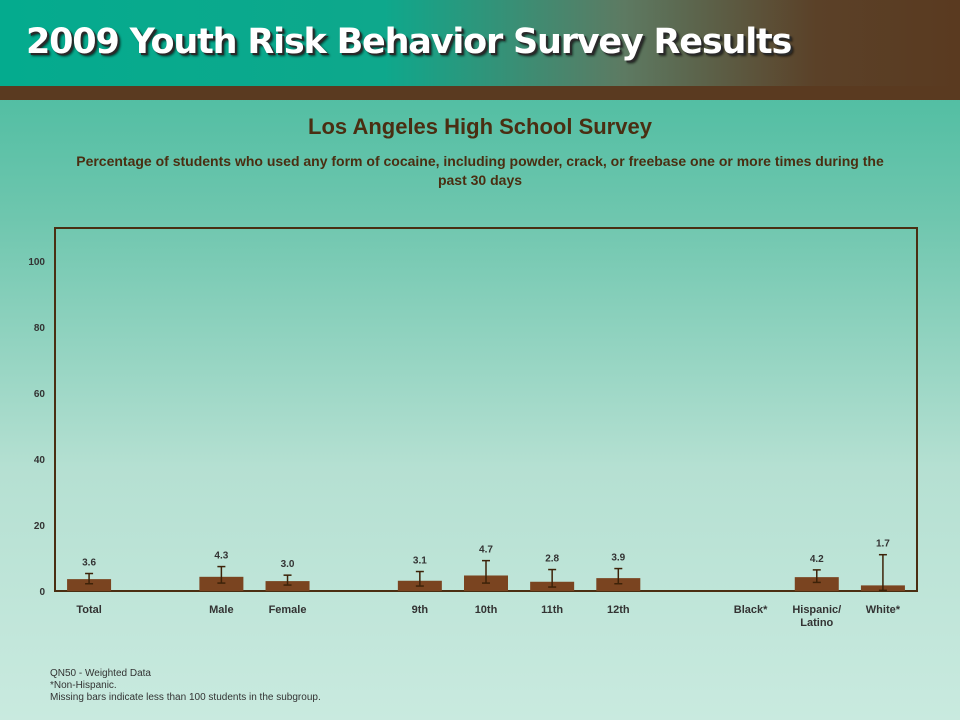 This screenshot has height=720, width=960. What do you see at coordinates (100, 673) in the screenshot?
I see `footnote-data-source: QN50 - Weighted Data` at bounding box center [100, 673].